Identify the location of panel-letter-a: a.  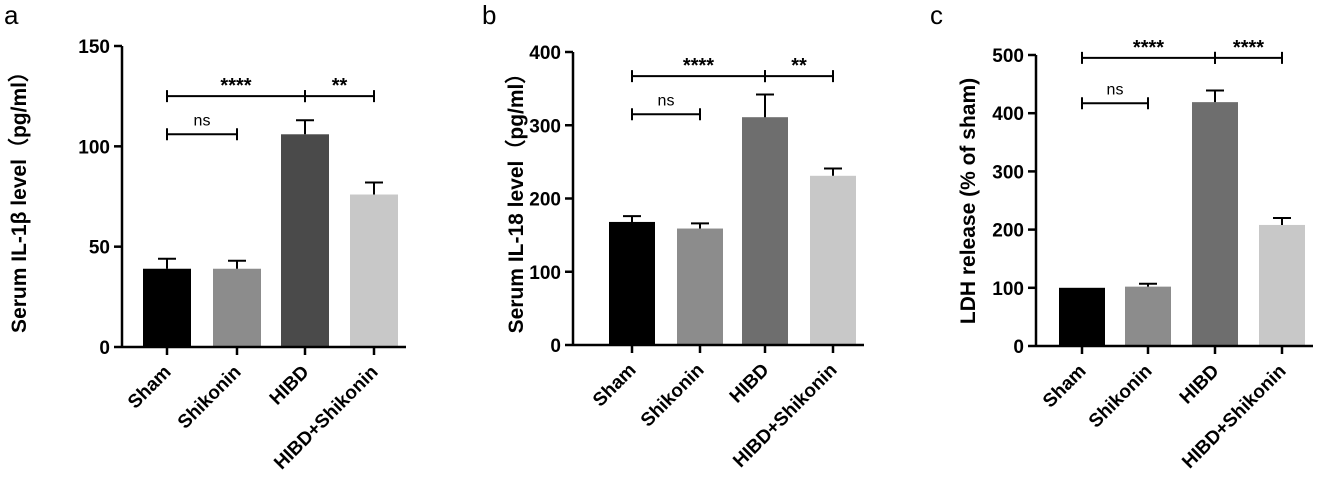
(11, 15).